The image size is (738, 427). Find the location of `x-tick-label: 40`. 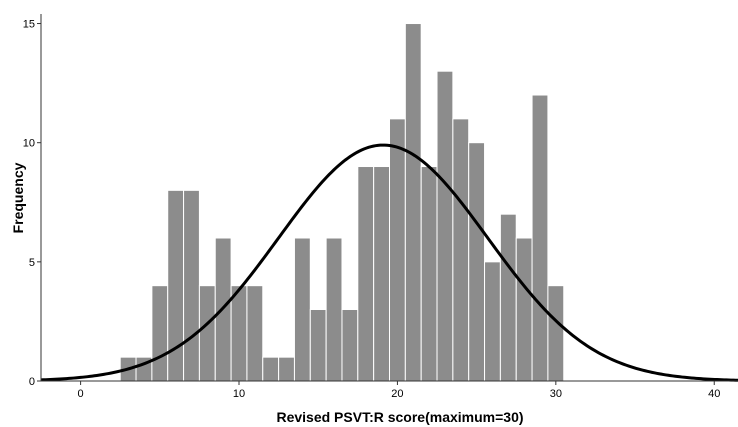

x-tick-label: 40 is located at coordinates (714, 394).